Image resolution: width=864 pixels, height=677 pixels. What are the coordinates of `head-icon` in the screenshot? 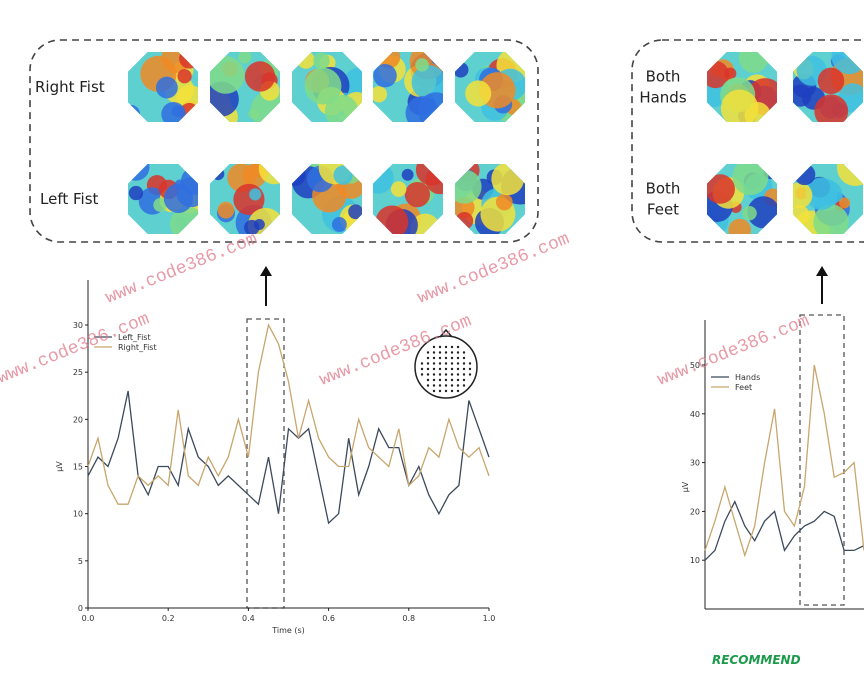 It's located at (446, 363).